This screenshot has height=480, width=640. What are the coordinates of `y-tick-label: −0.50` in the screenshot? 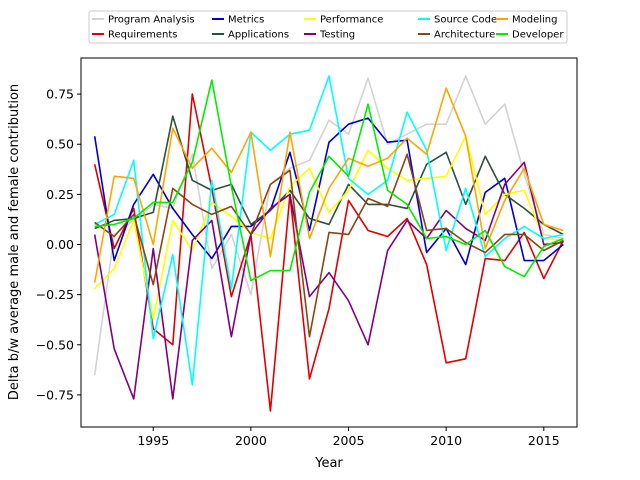 It's located at (55, 344).